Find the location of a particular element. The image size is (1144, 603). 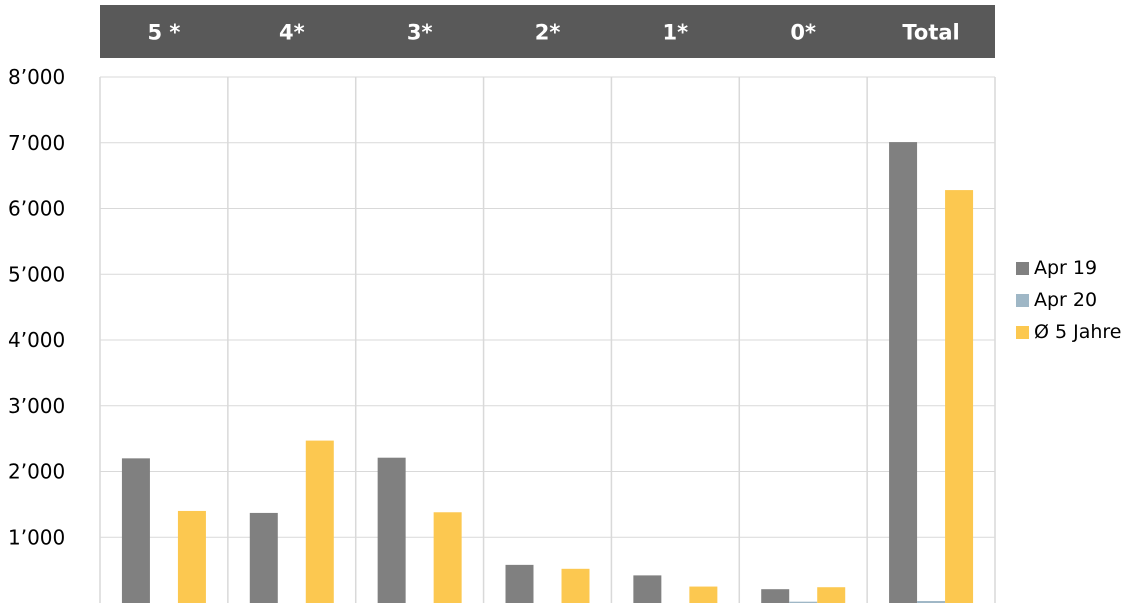

y-tick-label: 4’000 is located at coordinates (36, 340).